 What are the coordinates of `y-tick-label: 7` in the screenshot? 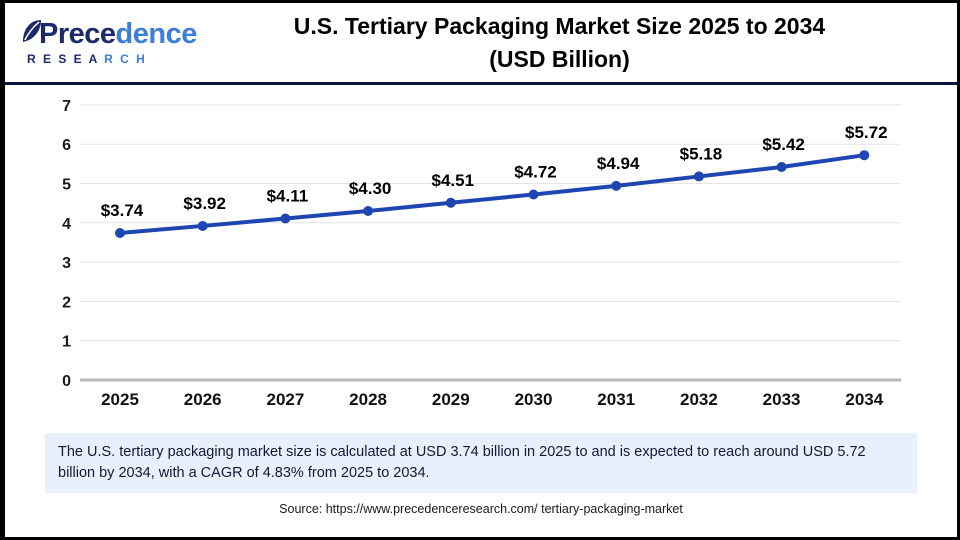 It's located at (66, 106).